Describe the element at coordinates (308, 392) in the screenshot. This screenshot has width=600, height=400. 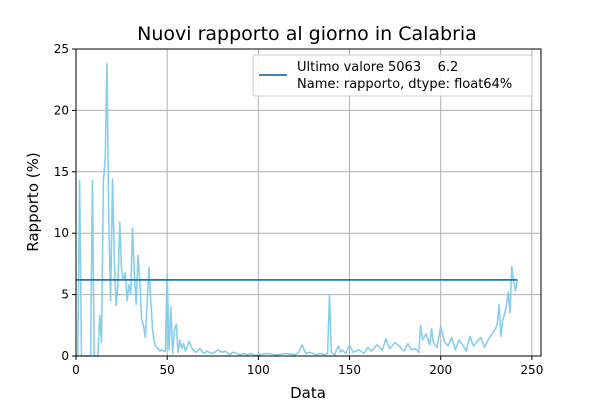
I see `x-axis-label: Data` at that location.